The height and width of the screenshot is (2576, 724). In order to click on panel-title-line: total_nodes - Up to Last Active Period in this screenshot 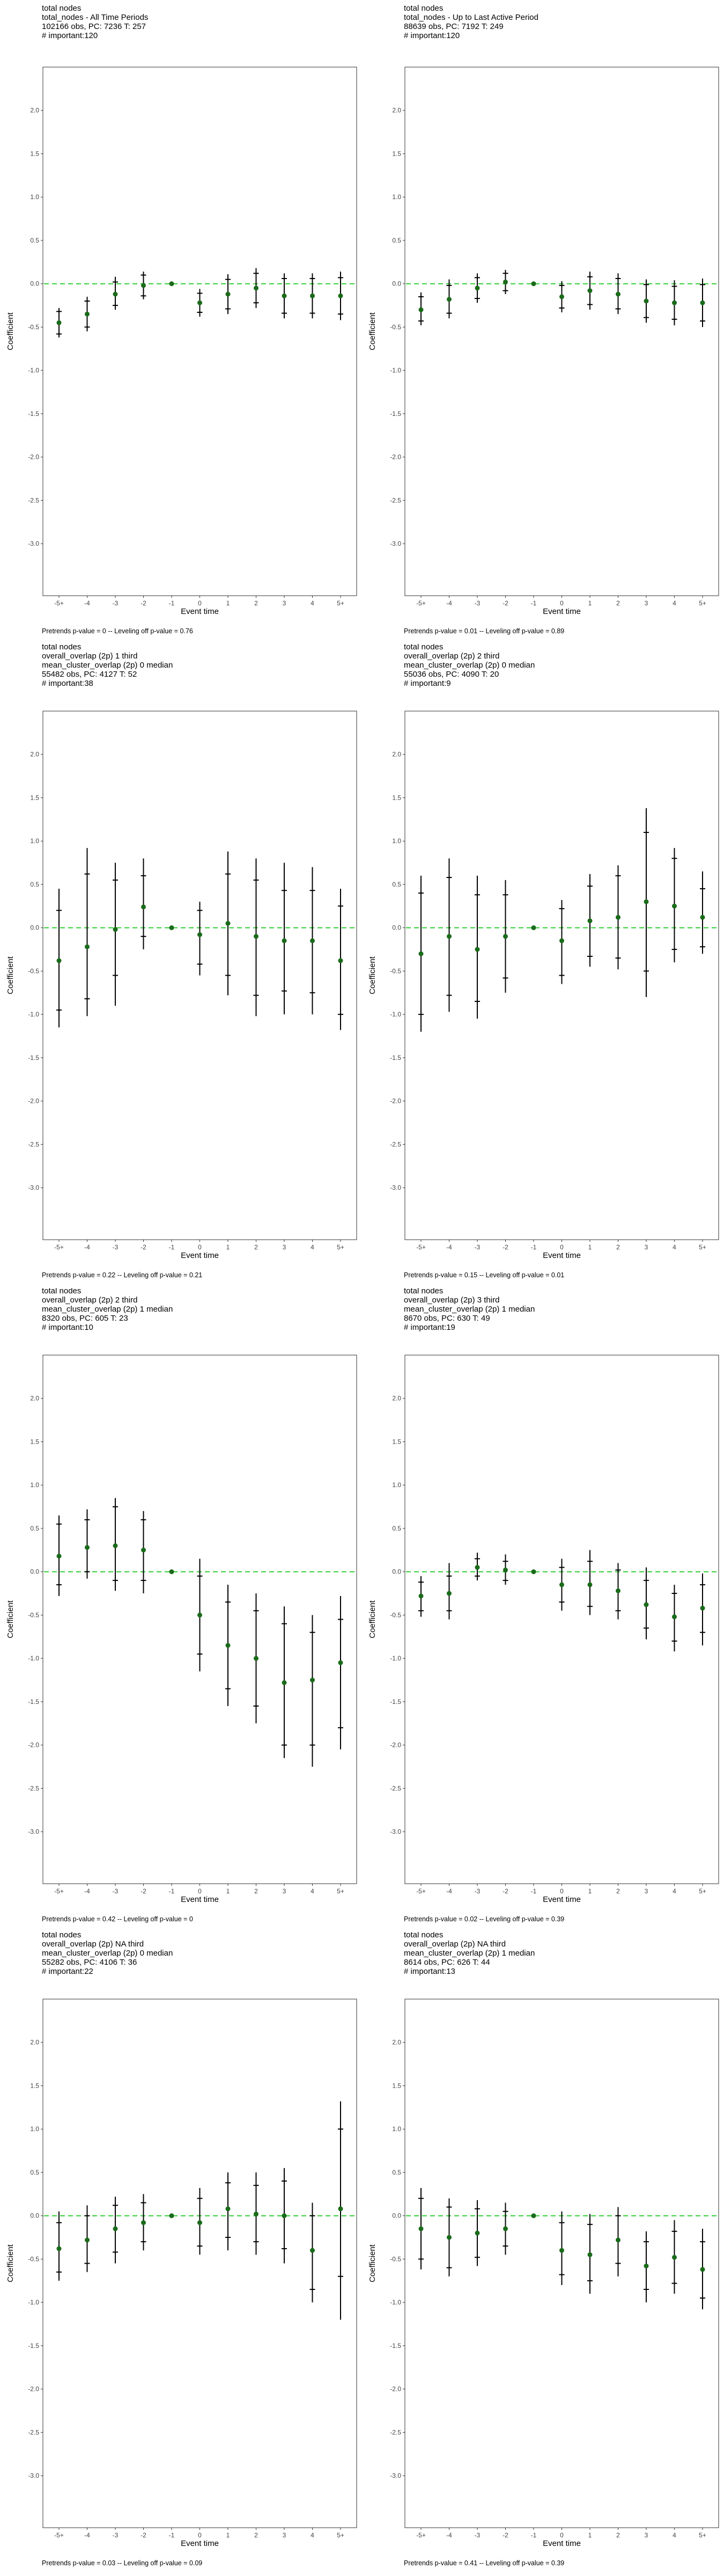, I will do `click(471, 17)`.